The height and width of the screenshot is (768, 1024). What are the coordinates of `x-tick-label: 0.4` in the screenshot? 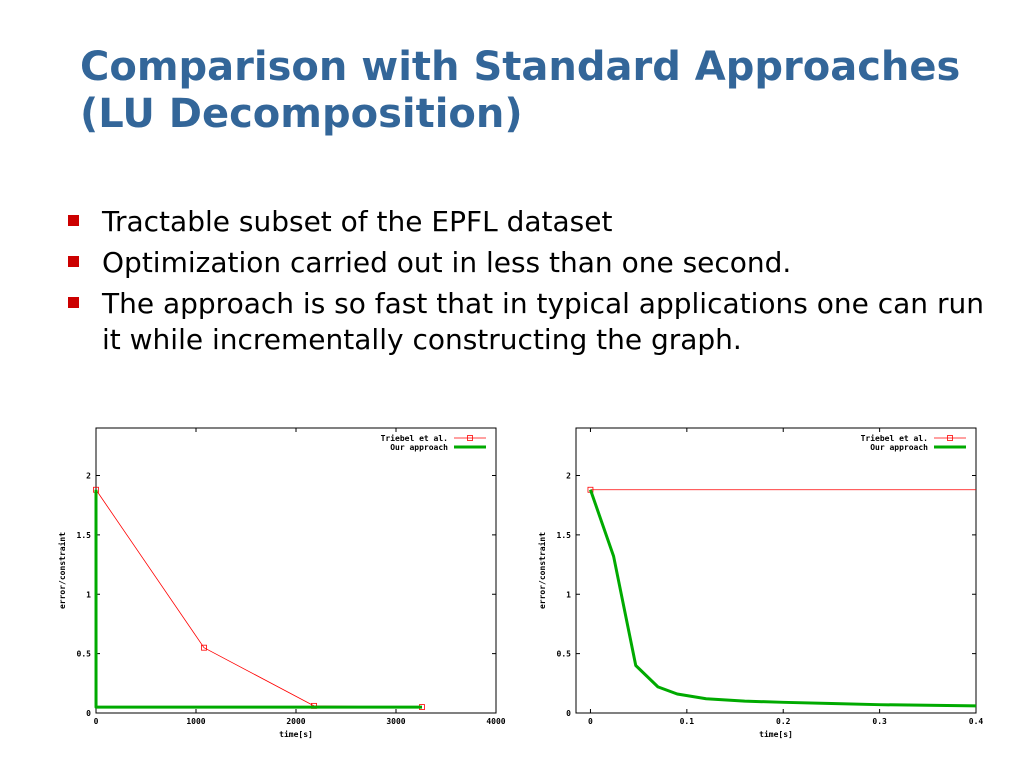 It's located at (976, 721).